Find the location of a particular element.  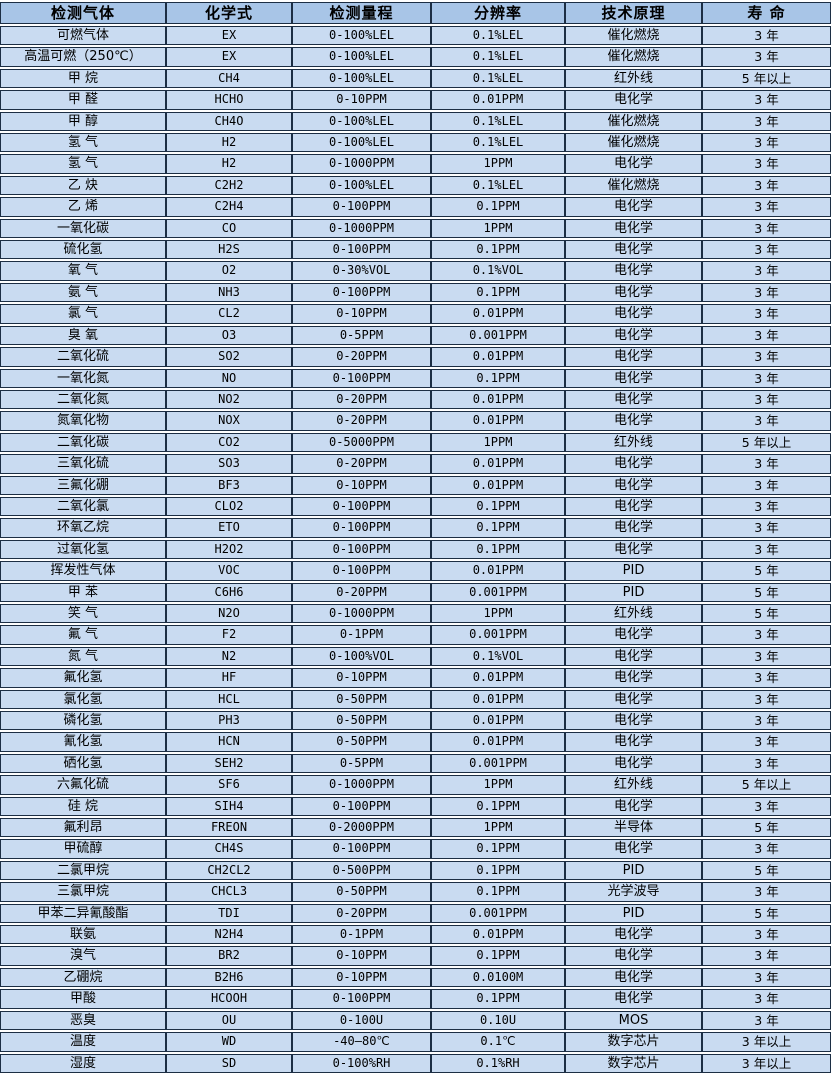

table-row: 六氟化硫 SF6 0-1000PPM 1PPM 红外线 5 年以上 is located at coordinates (415, 785).